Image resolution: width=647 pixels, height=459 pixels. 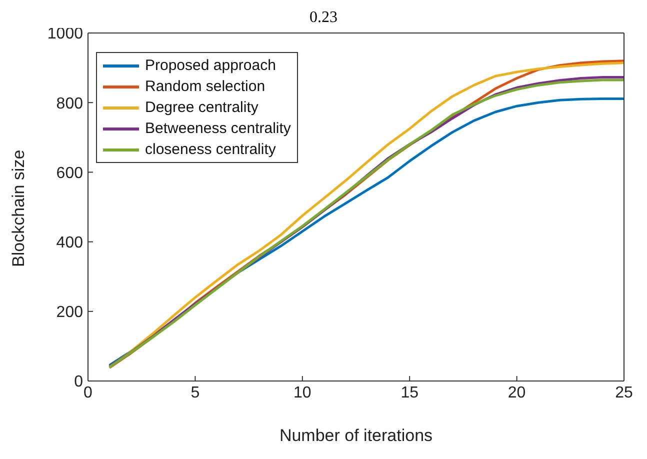 I want to click on legend-label: Betweeness centrality, so click(x=218, y=128).